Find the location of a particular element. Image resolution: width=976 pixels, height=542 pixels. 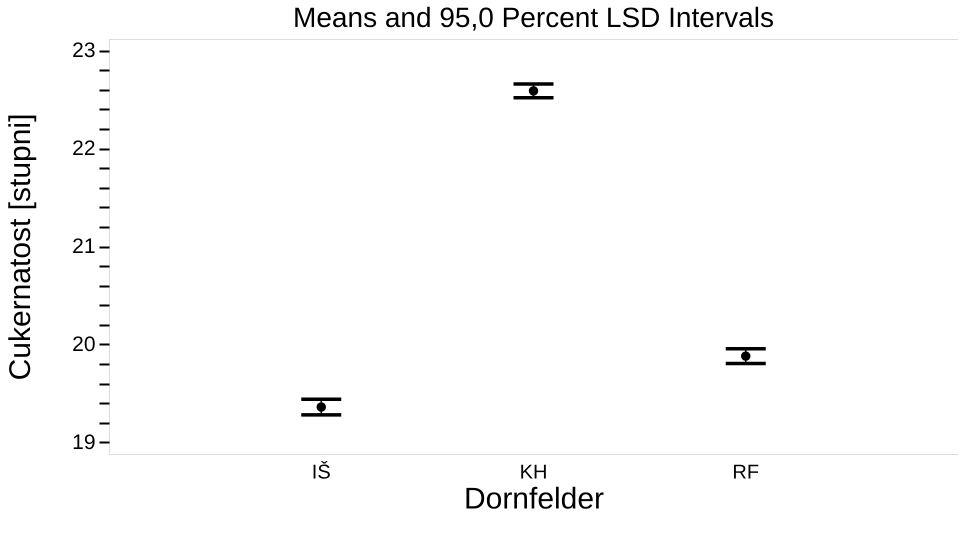

x-tick-label: KH is located at coordinates (534, 473).